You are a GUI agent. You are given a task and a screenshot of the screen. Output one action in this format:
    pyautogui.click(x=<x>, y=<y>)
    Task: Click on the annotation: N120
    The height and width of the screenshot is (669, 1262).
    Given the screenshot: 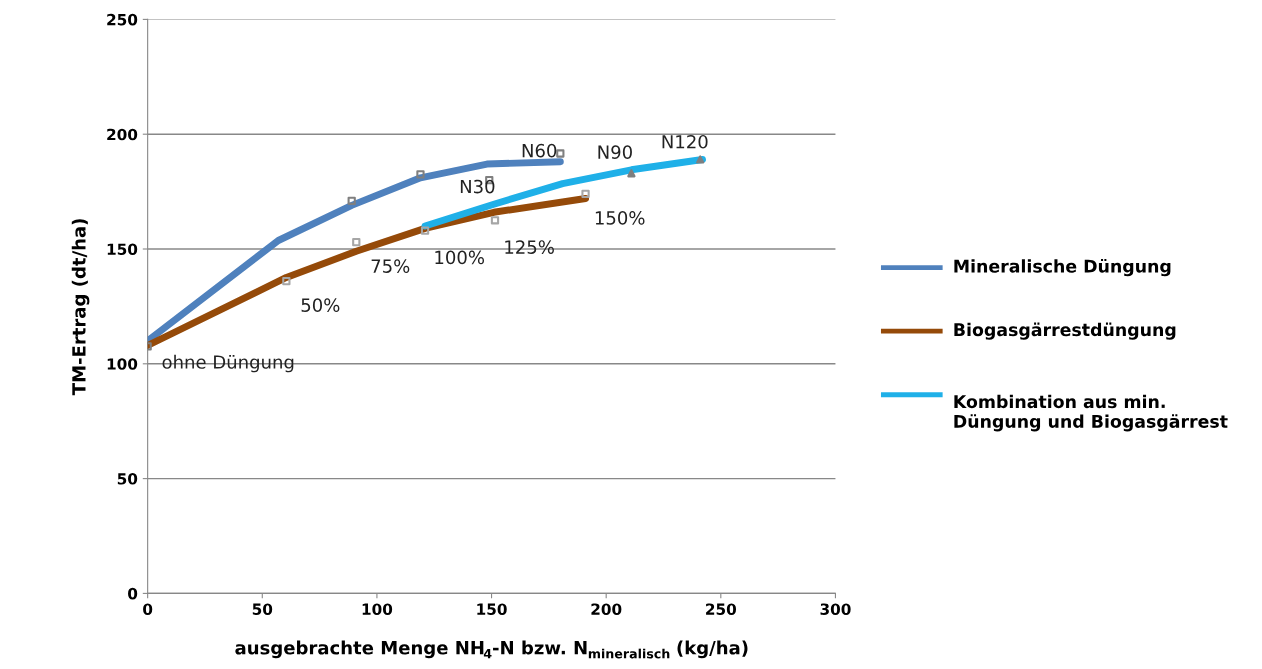 What is the action you would take?
    pyautogui.click(x=685, y=141)
    